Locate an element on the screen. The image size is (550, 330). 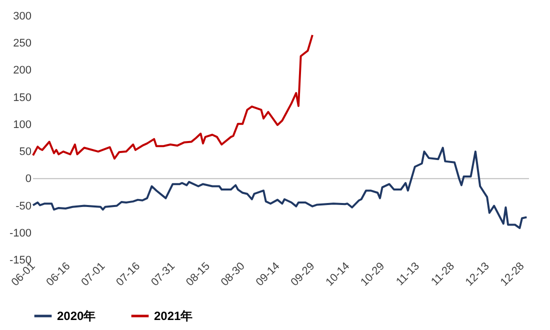
y-tick-label: 200 is located at coordinates (22, 70).